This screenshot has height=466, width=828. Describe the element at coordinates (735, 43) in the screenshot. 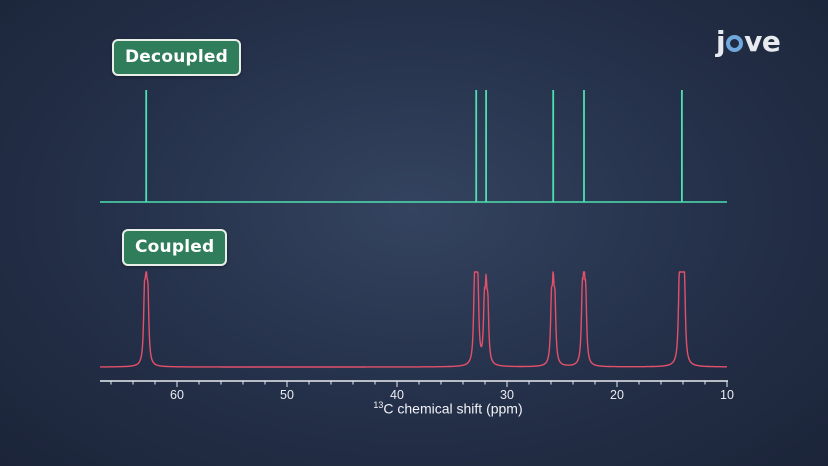

I see `logo-o-icon` at that location.